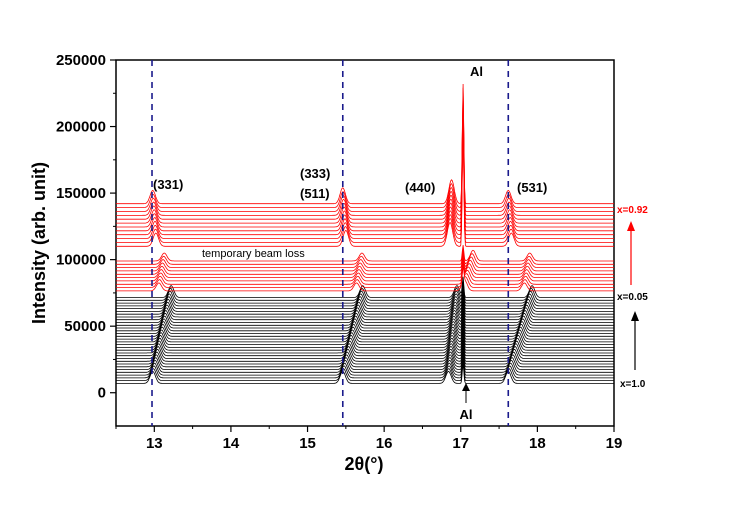  Describe the element at coordinates (85, 326) in the screenshot. I see `y-tick-label: 50000` at that location.